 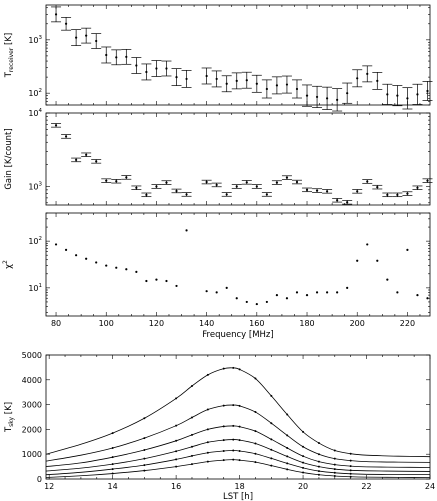 I want to click on x-tick-label-2: 80, so click(x=56, y=323).